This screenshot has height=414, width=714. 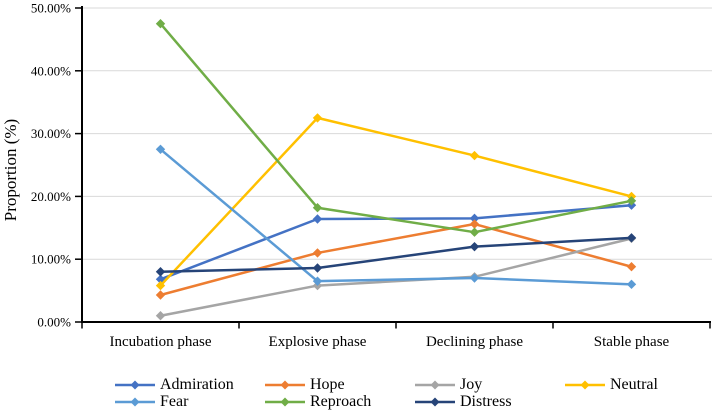 I want to click on y-axis-title: Proportion (%), so click(x=10, y=170).